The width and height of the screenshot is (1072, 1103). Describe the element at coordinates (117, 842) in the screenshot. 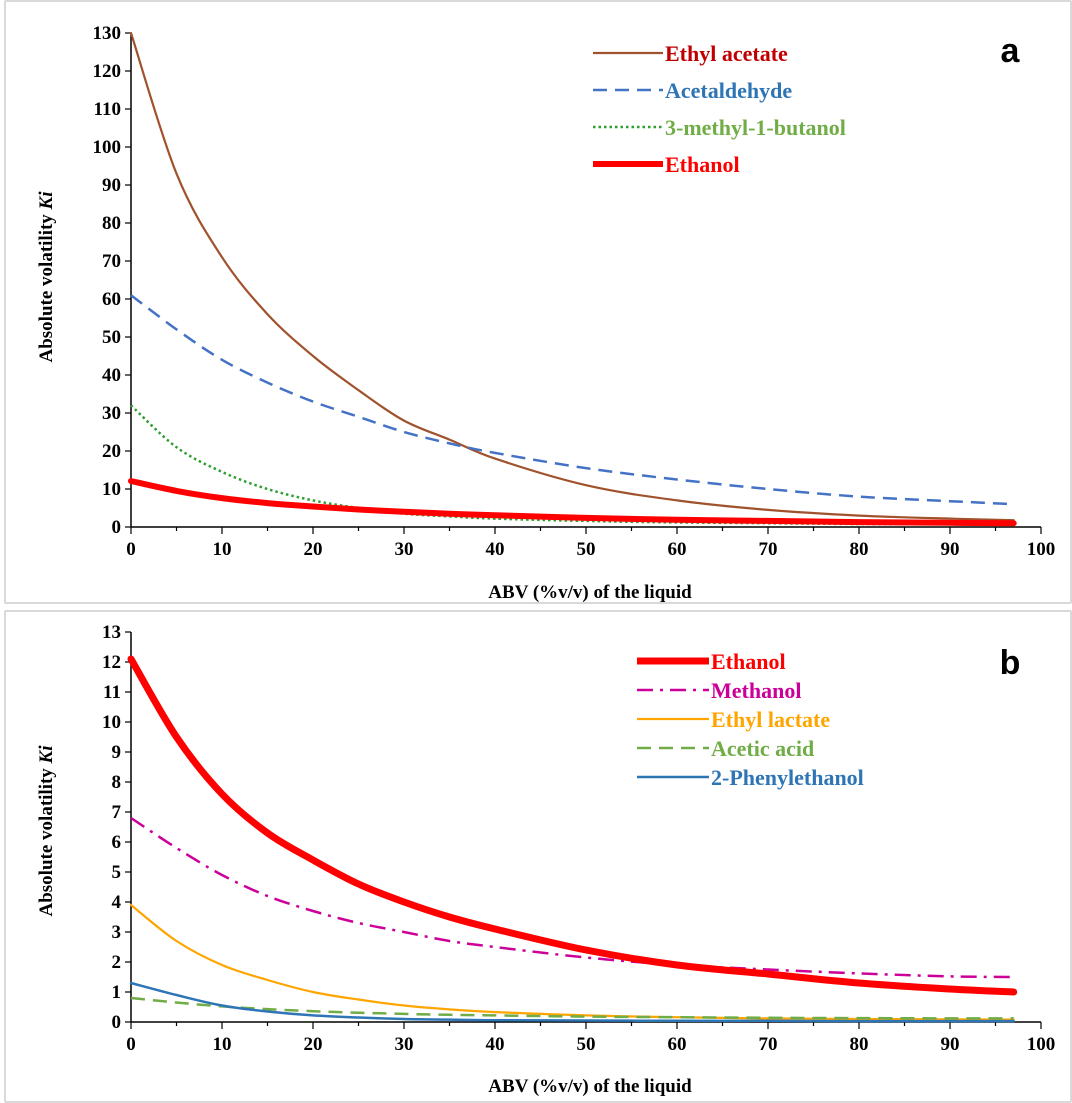

I see `y-tick-label: 6` at that location.